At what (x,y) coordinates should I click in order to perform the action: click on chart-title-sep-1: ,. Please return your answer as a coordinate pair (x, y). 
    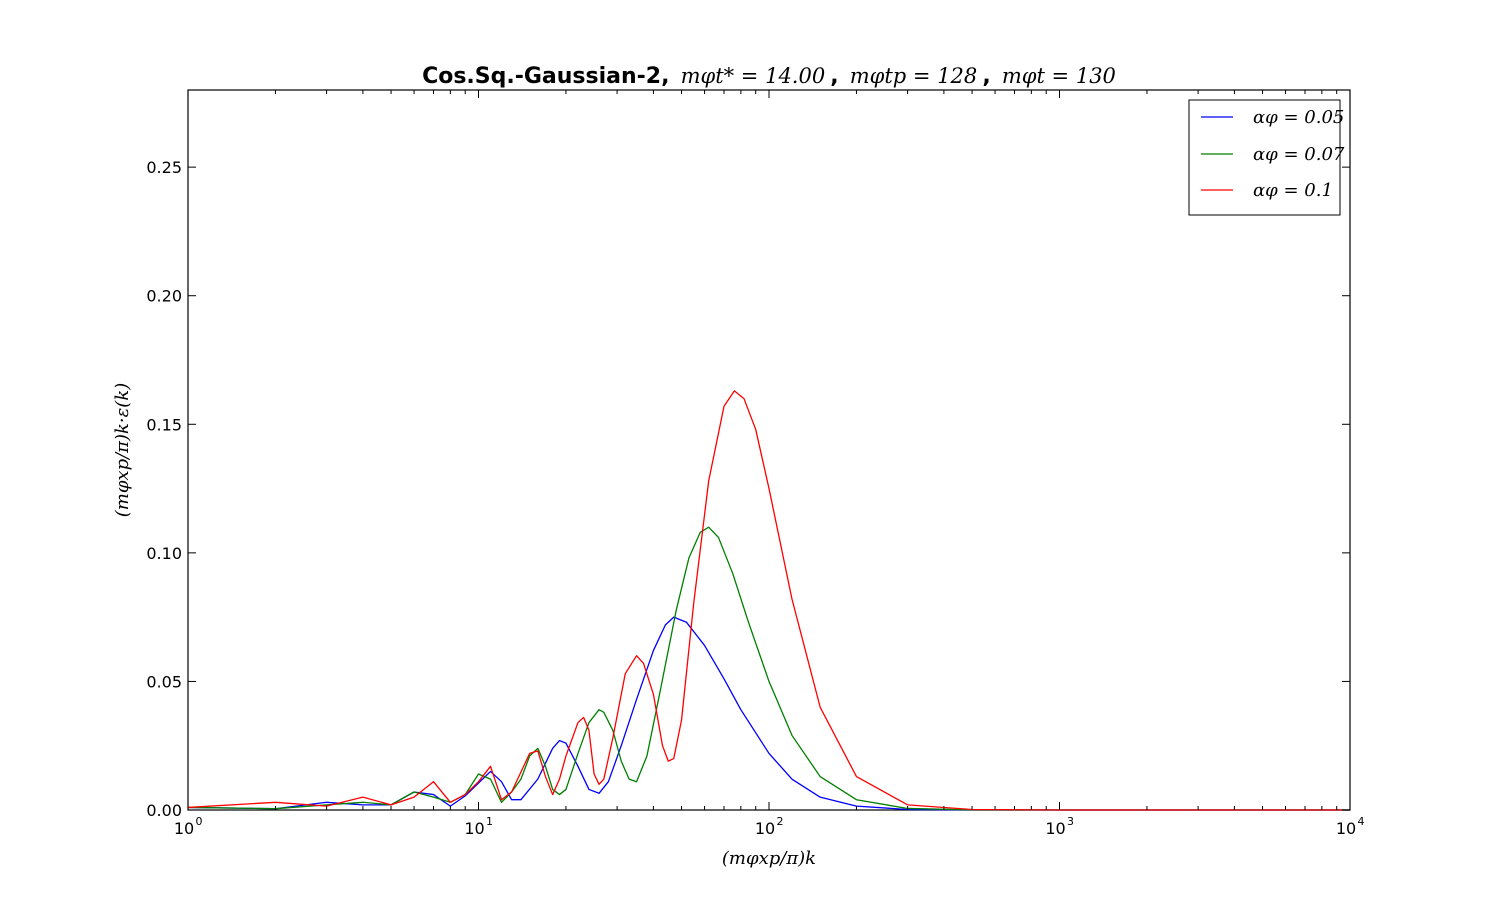
    Looking at the image, I should click on (834, 76).